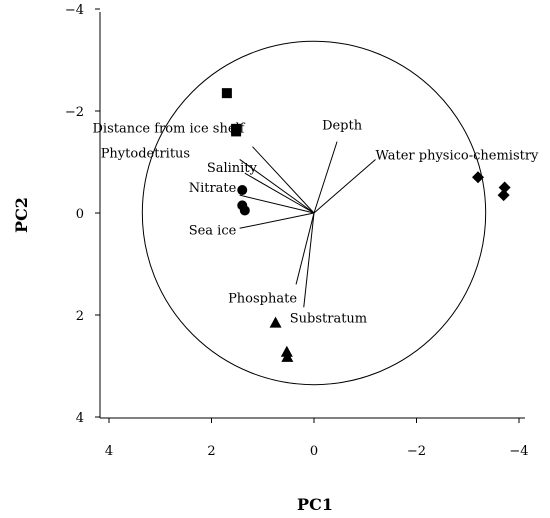  Describe the element at coordinates (328, 318) in the screenshot. I see `vector-label: Substratum` at that location.